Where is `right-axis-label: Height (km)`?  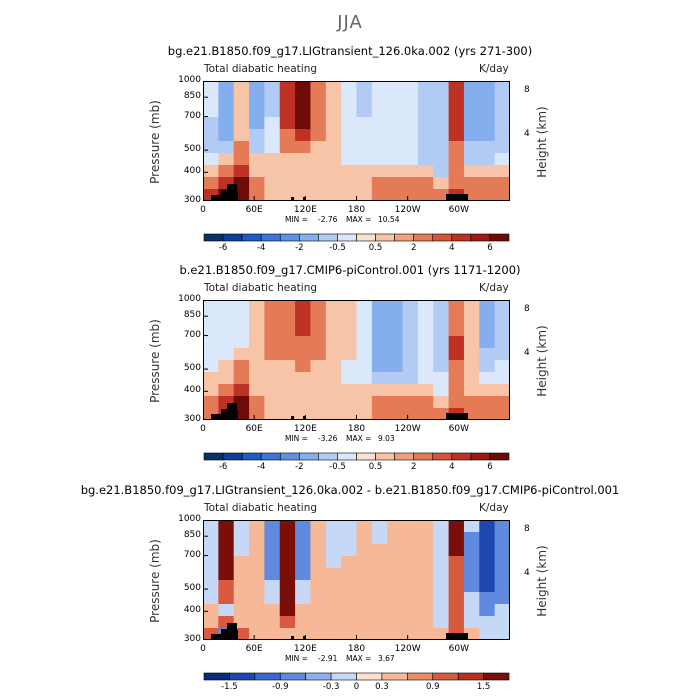 right-axis-label: Height (km) is located at coordinates (542, 142).